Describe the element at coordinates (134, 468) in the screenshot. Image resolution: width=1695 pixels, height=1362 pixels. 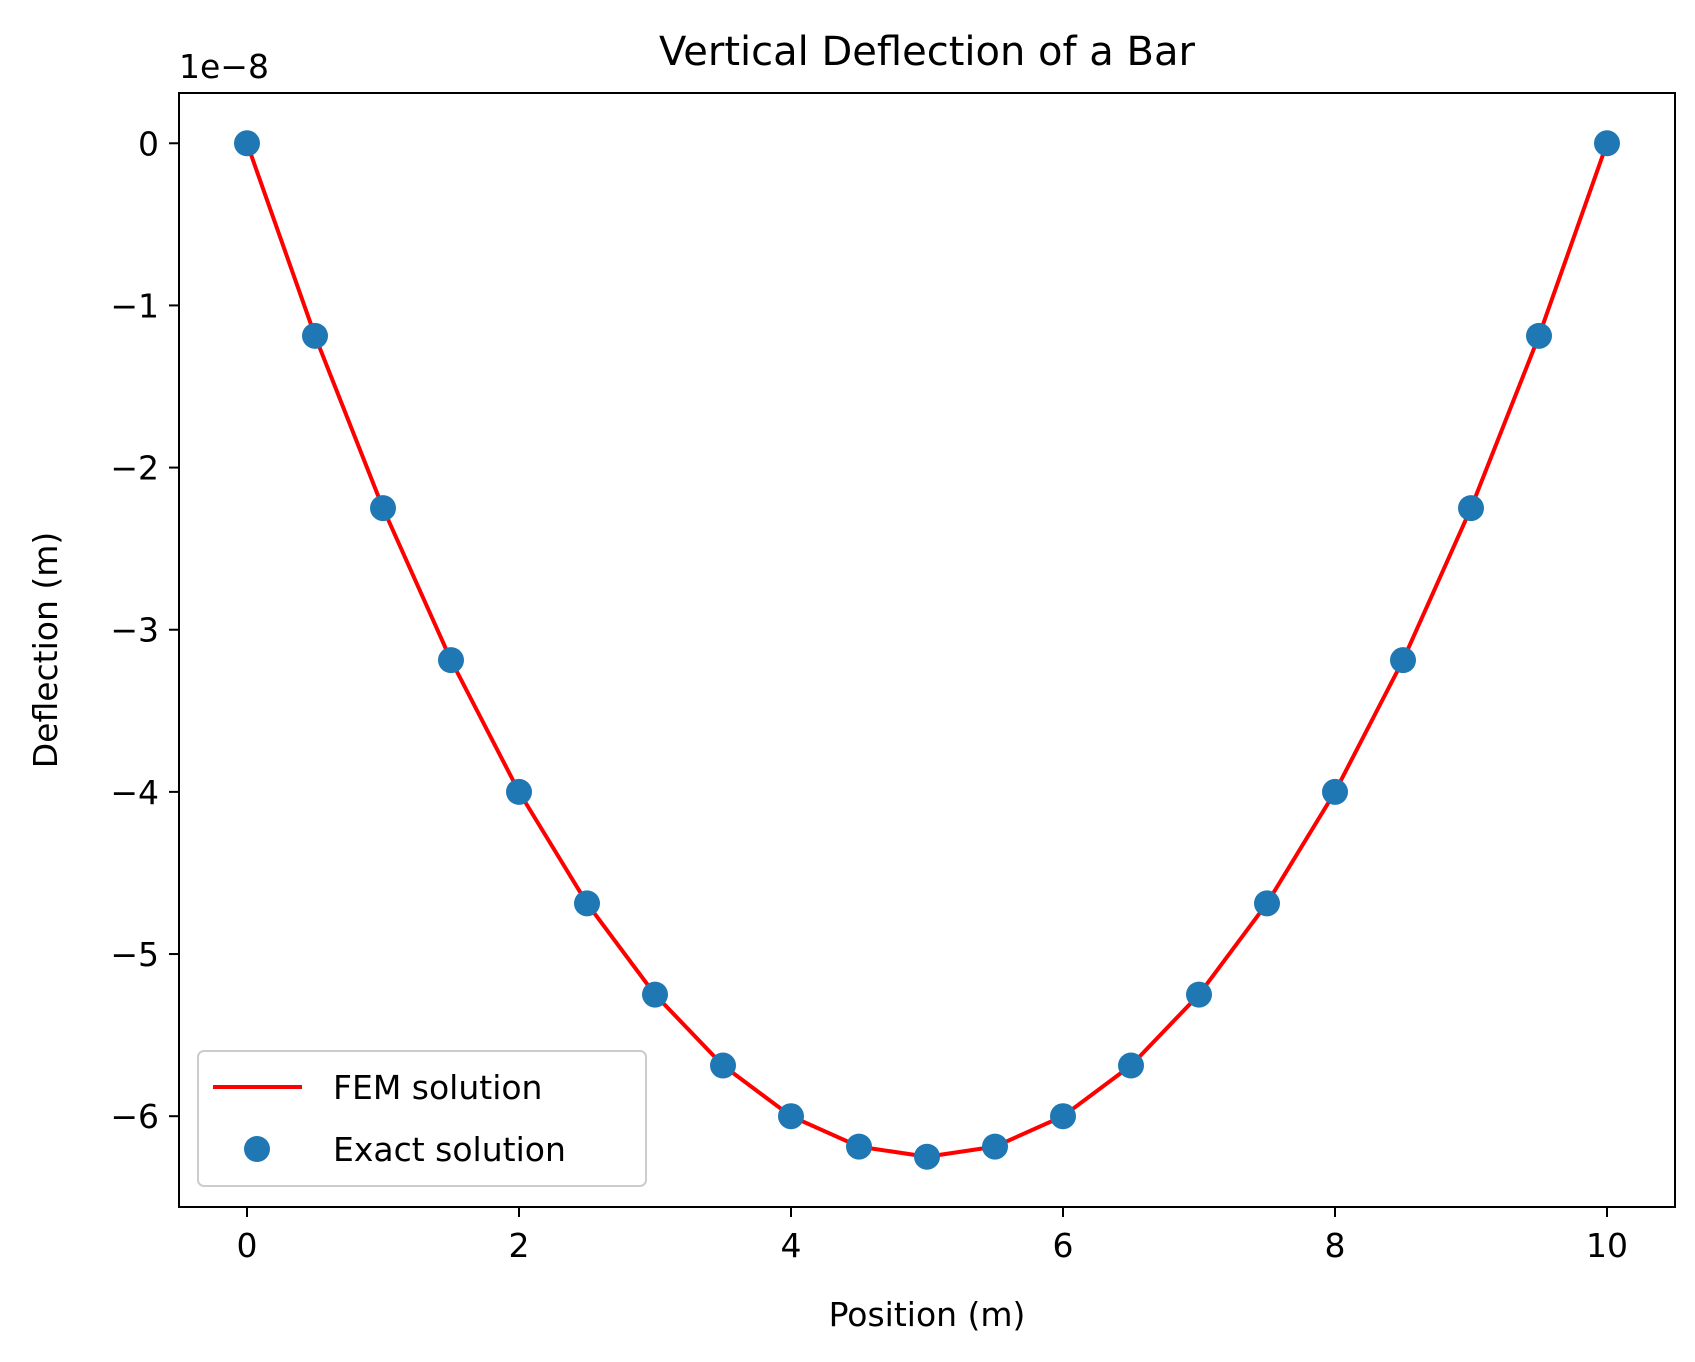
I see `y-tick-label: −2` at that location.